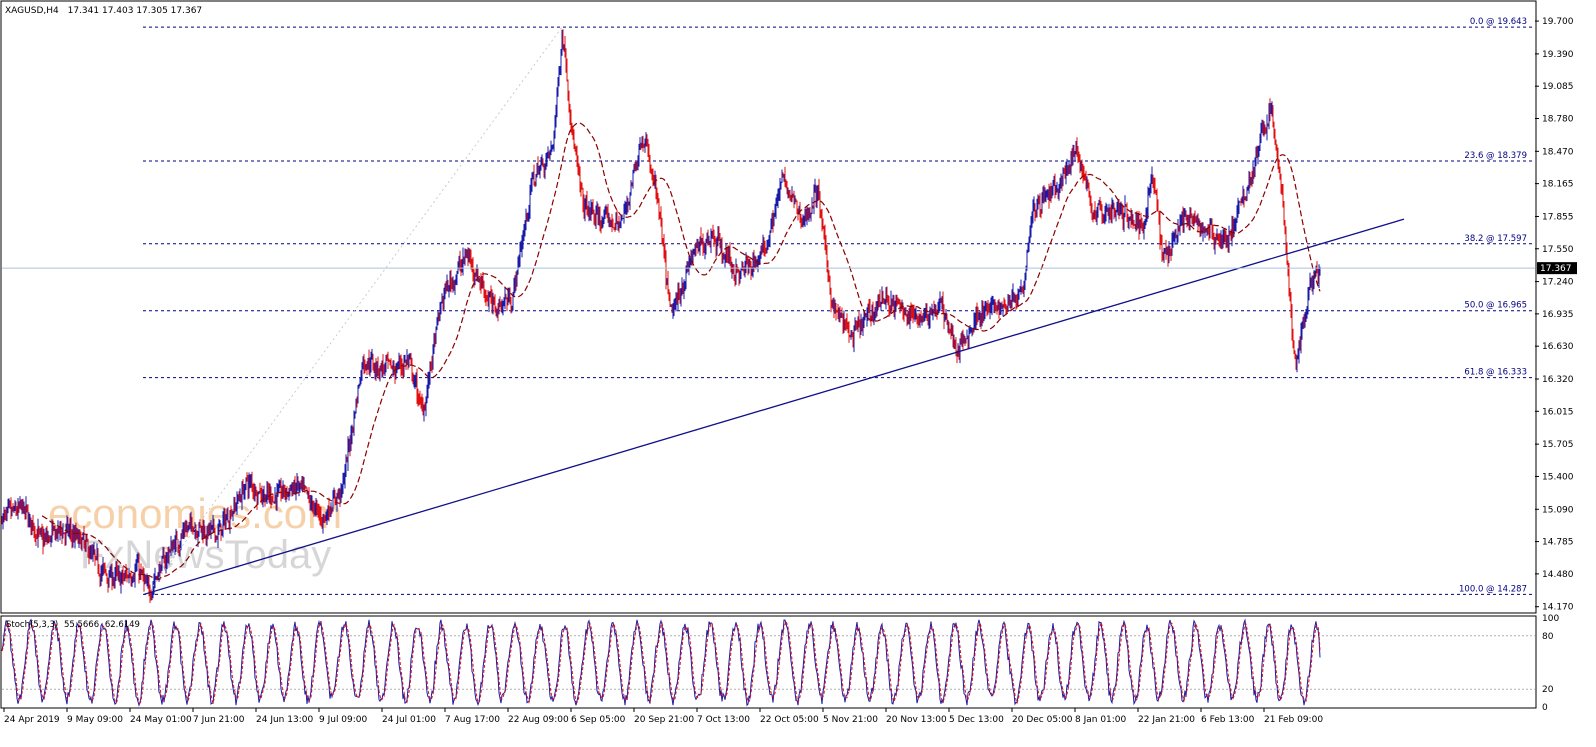 The width and height of the screenshot is (1596, 747). I want to click on time-tick-label: 9 May 09:00, so click(95, 720).